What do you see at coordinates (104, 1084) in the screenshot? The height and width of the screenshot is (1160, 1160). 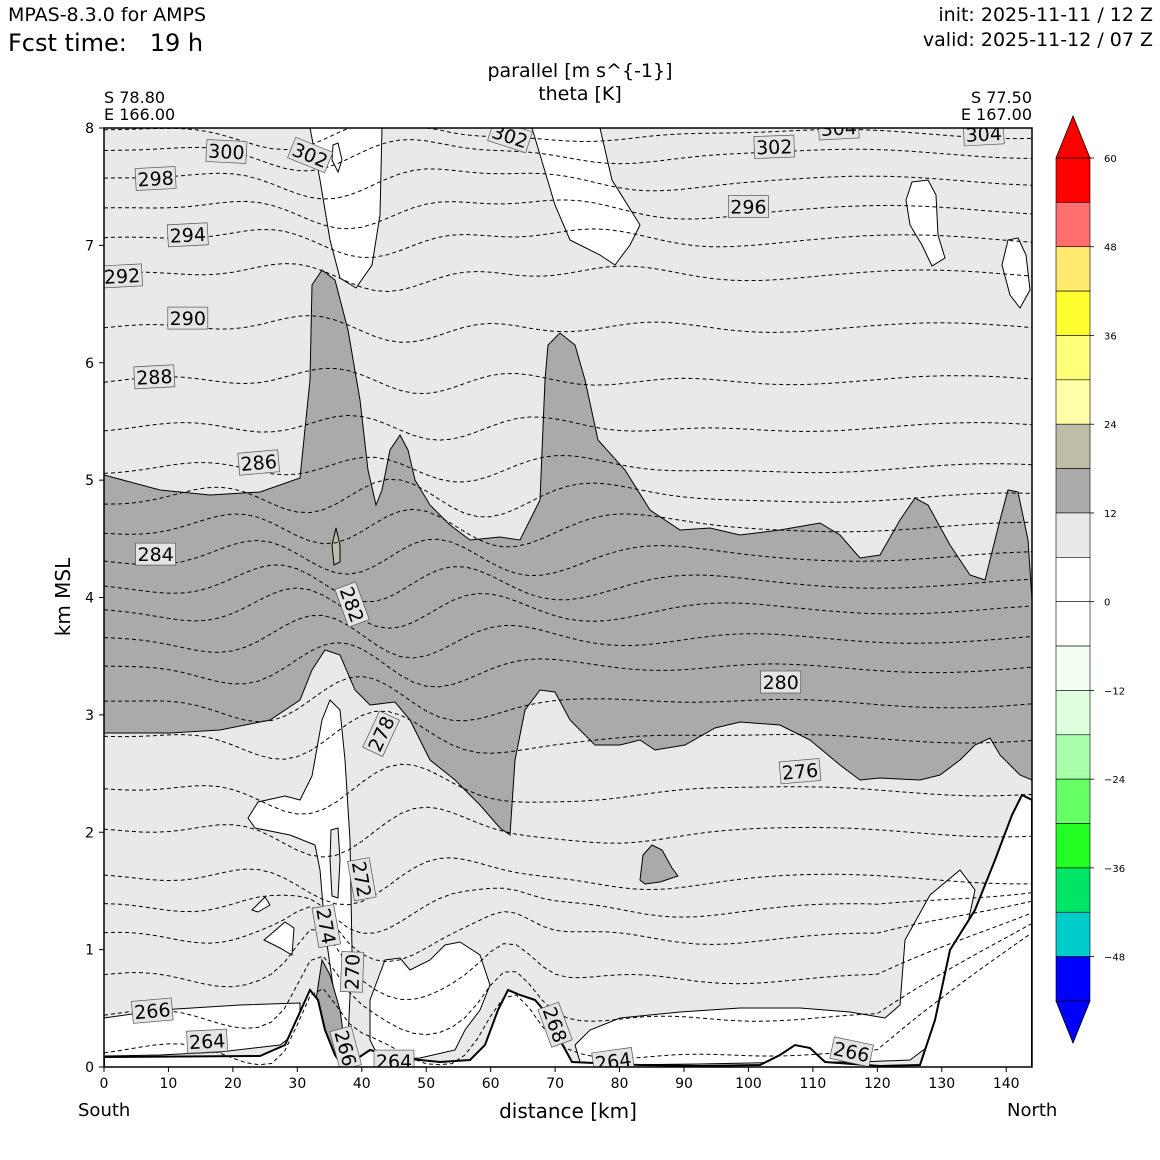 I see `x-tick-label: 0` at bounding box center [104, 1084].